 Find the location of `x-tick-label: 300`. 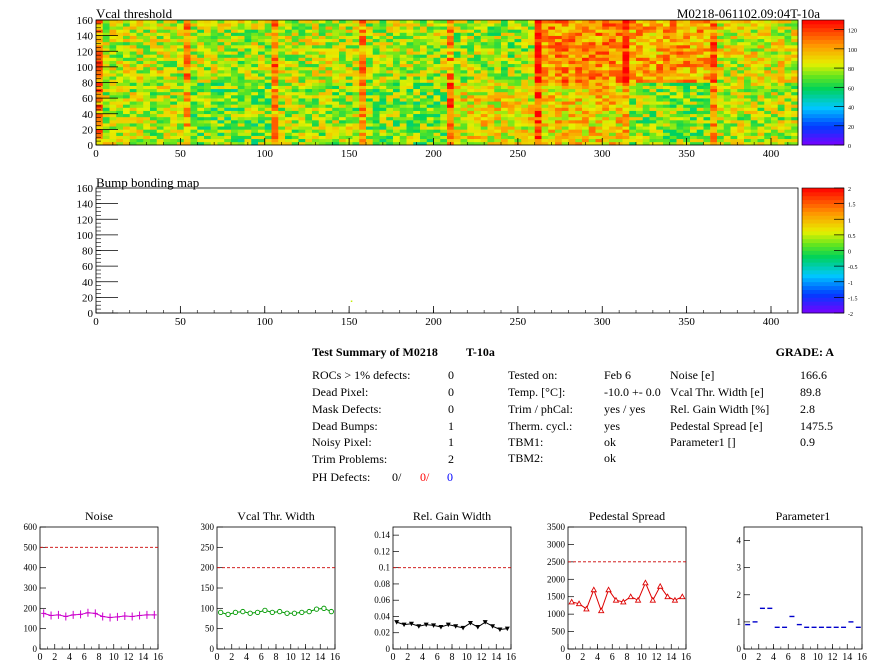

x-tick-label: 300 is located at coordinates (602, 322).